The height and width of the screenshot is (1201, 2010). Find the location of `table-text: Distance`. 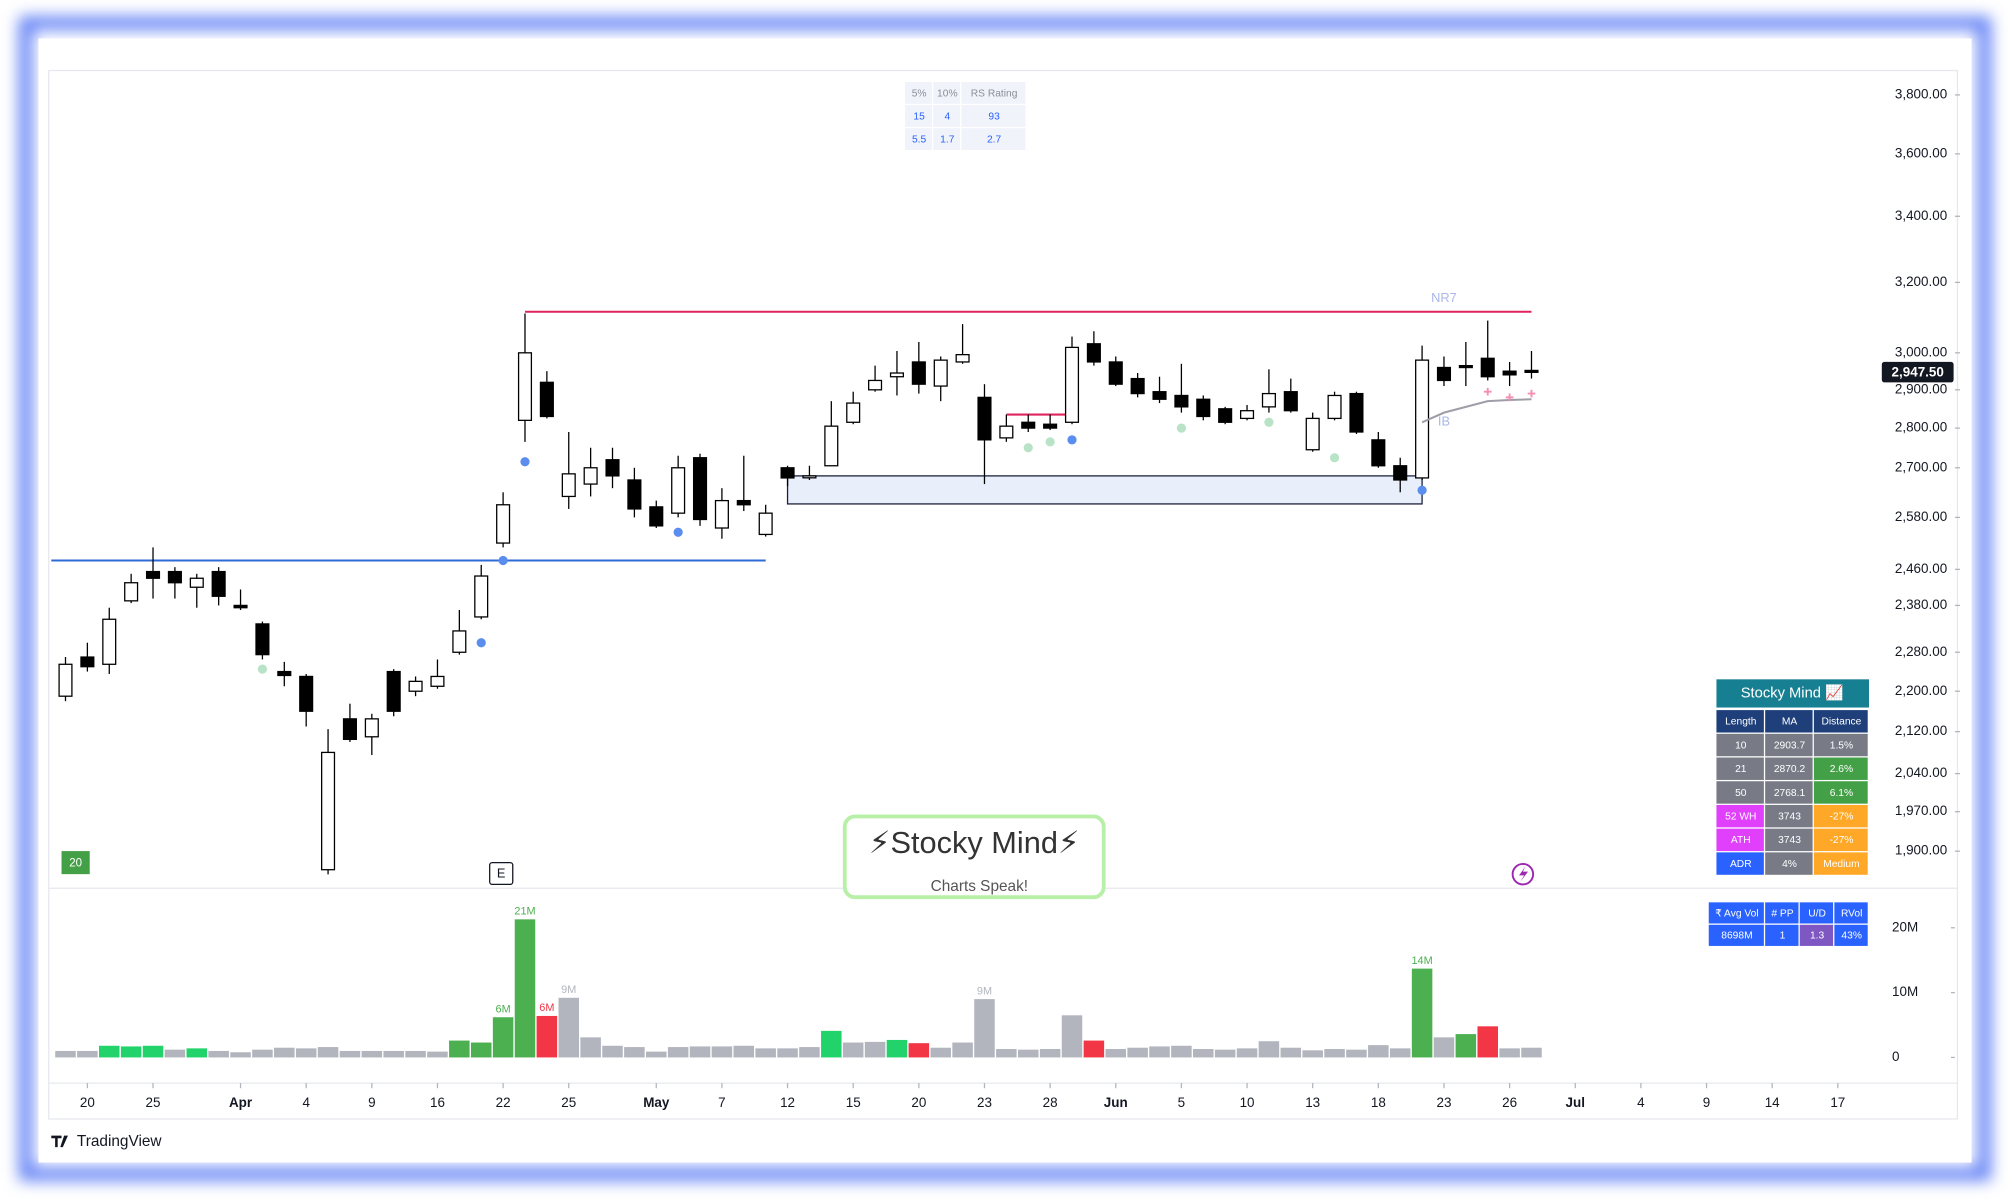

table-text: Distance is located at coordinates (1841, 722).